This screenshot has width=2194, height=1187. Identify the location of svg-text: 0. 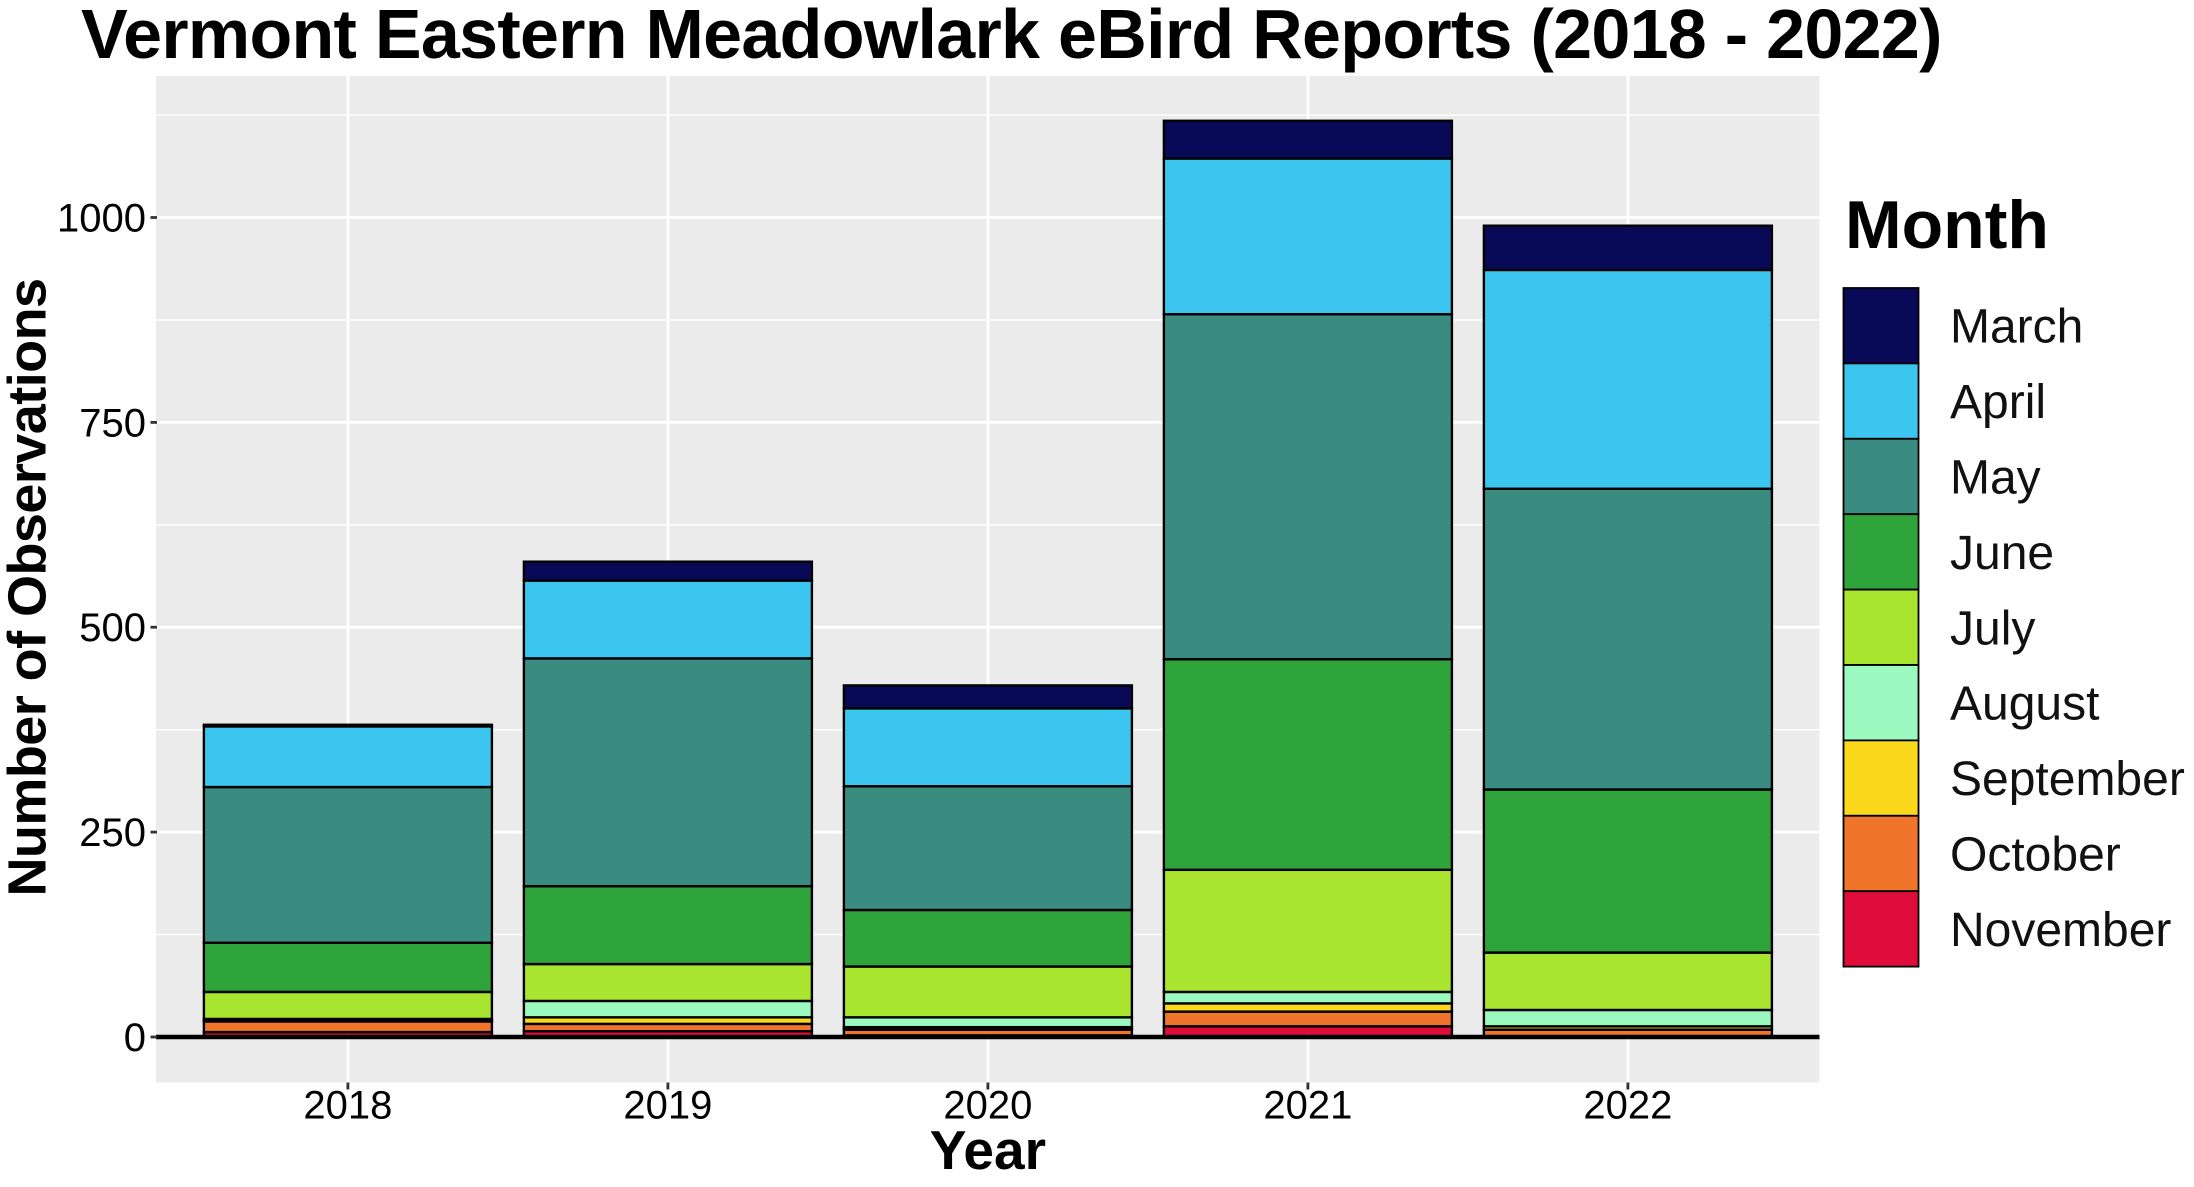
(135, 1038).